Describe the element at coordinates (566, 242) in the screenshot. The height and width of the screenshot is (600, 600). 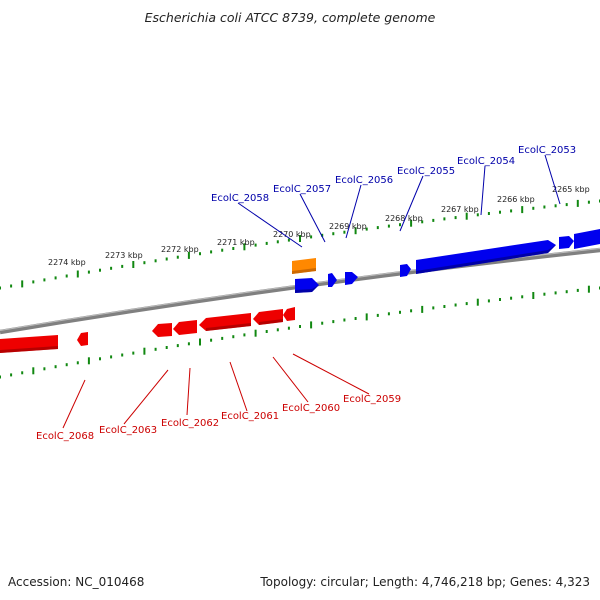
I see `gene-EcolC_2054-arrow` at that location.